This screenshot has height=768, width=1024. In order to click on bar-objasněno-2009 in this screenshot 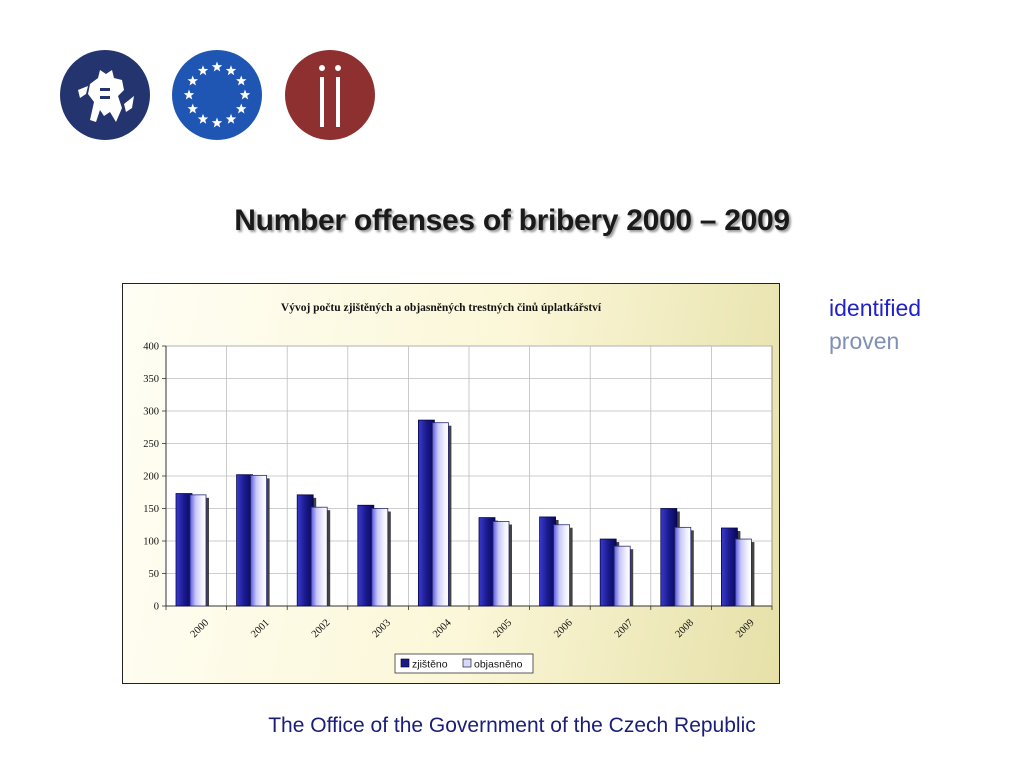, I will do `click(743, 572)`.